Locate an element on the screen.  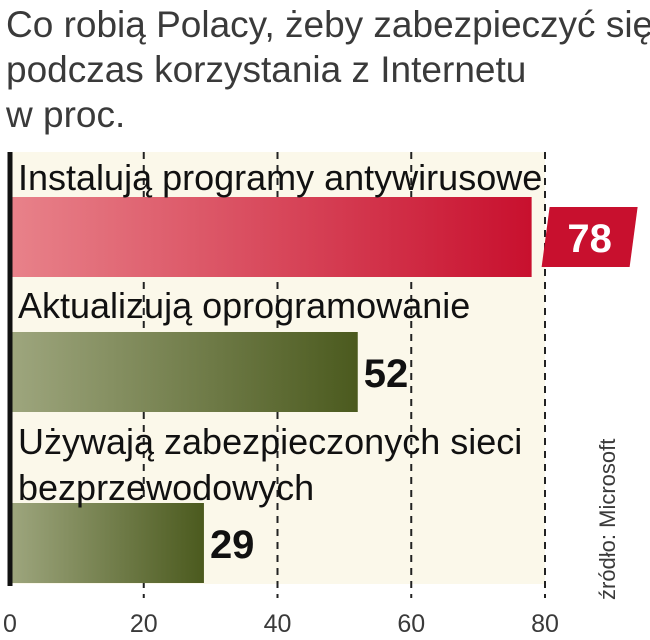
chart-title-line-2: podczas korzystania z Internetu is located at coordinates (266, 69).